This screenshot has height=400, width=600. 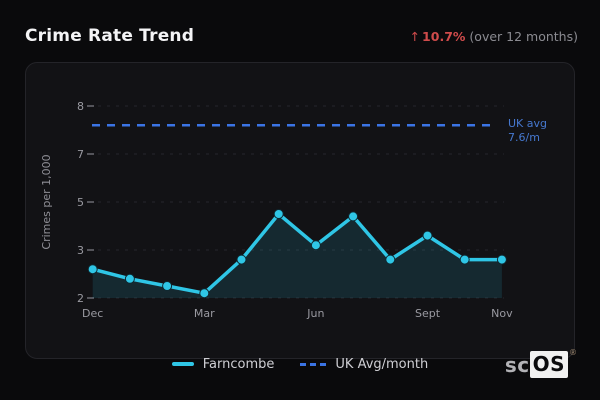 What do you see at coordinates (80, 298) in the screenshot?
I see `y-tick-label: 2` at bounding box center [80, 298].